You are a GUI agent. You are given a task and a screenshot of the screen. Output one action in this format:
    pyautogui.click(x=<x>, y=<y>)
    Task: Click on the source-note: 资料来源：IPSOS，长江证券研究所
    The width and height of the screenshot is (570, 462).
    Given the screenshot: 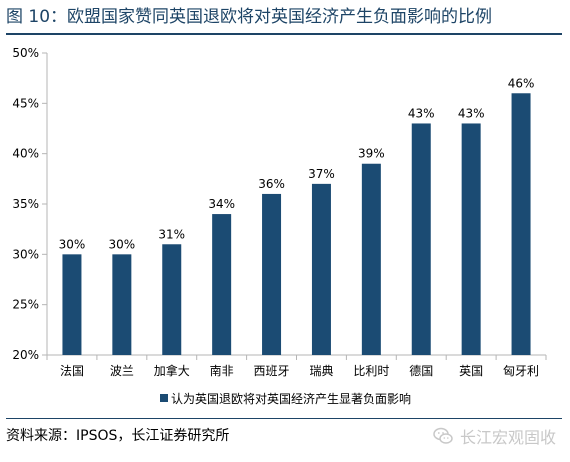 What is the action you would take?
    pyautogui.click(x=118, y=436)
    